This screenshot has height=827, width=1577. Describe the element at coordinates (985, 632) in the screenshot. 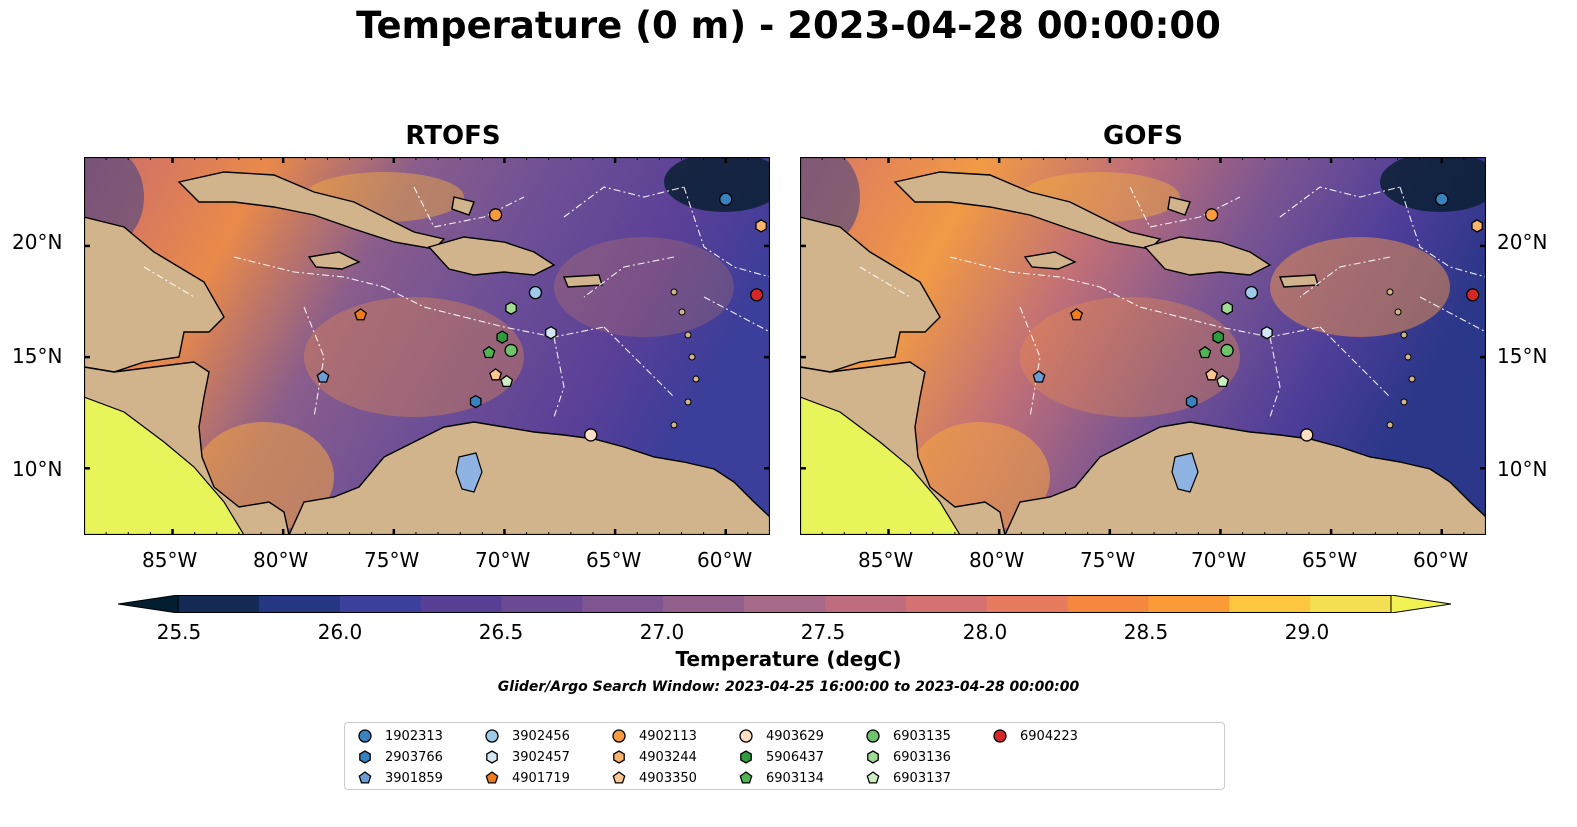

I see `colorbar-tick: 28.0` at that location.